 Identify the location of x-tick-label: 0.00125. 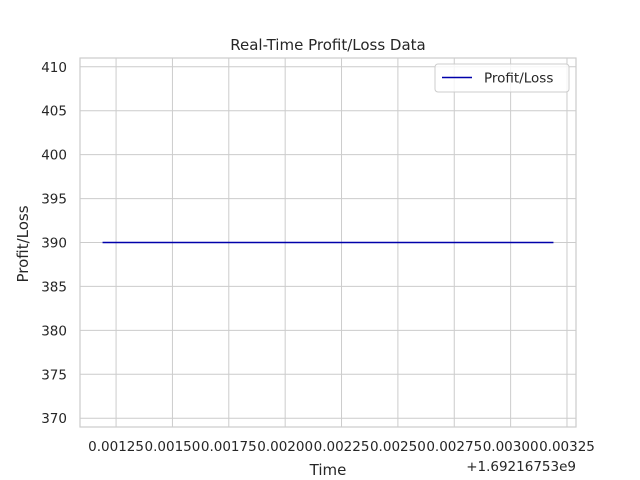
(116, 447).